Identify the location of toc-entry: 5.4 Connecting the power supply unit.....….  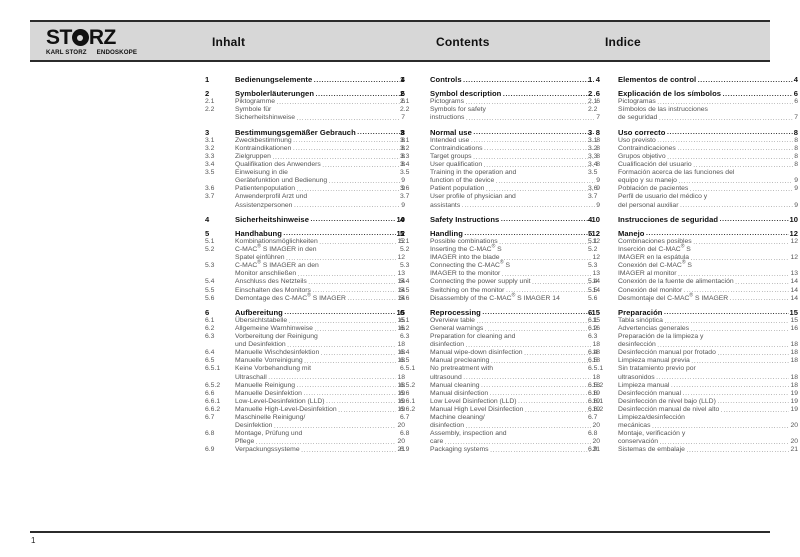
(500, 282).